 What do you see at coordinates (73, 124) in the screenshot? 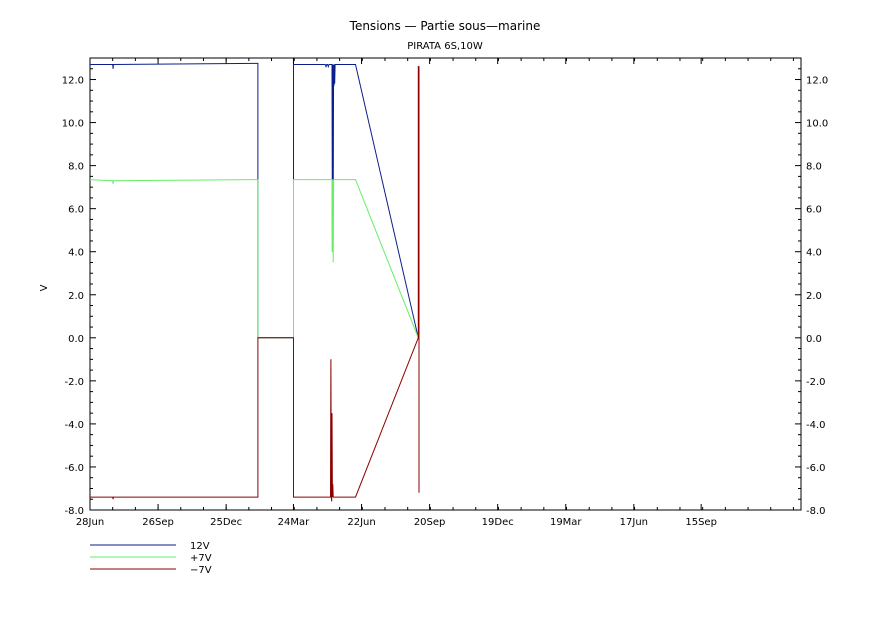
I see `y-tick-label: 10.0` at bounding box center [73, 124].